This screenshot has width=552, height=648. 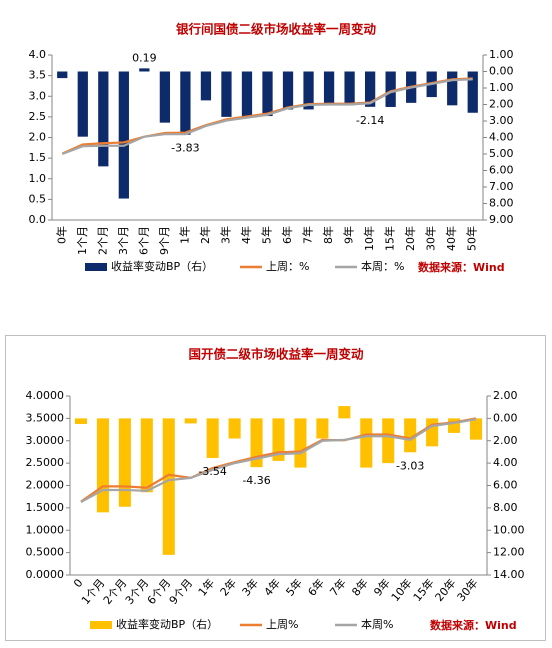 I want to click on y2-tick-label: 1.00, so click(x=501, y=87).